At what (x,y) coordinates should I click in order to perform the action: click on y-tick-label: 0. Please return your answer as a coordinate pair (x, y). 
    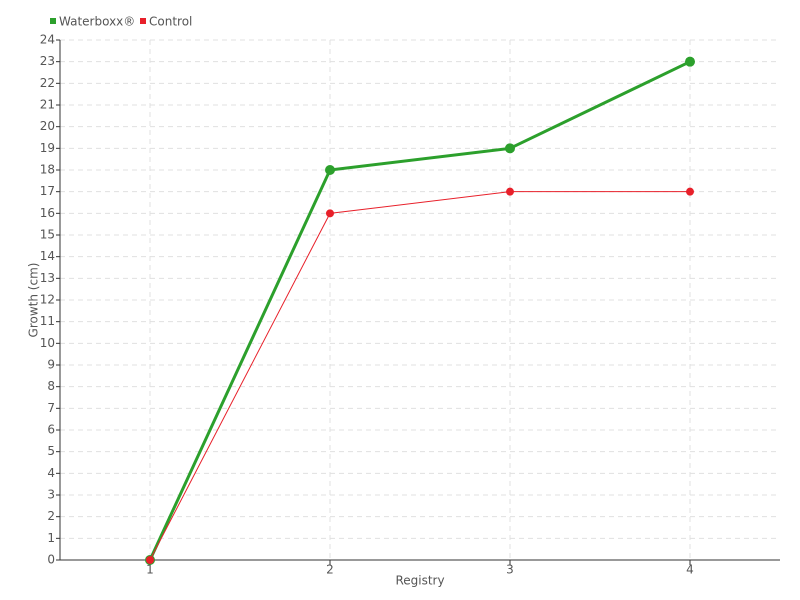
    Looking at the image, I should click on (51, 560).